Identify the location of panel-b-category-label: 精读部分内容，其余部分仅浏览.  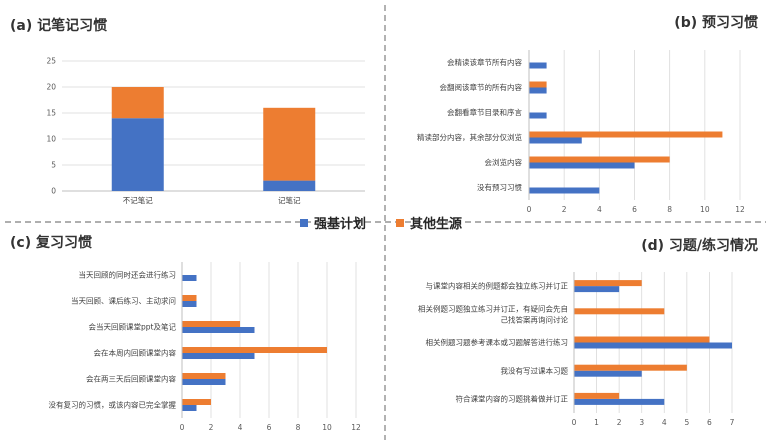
(469, 137).